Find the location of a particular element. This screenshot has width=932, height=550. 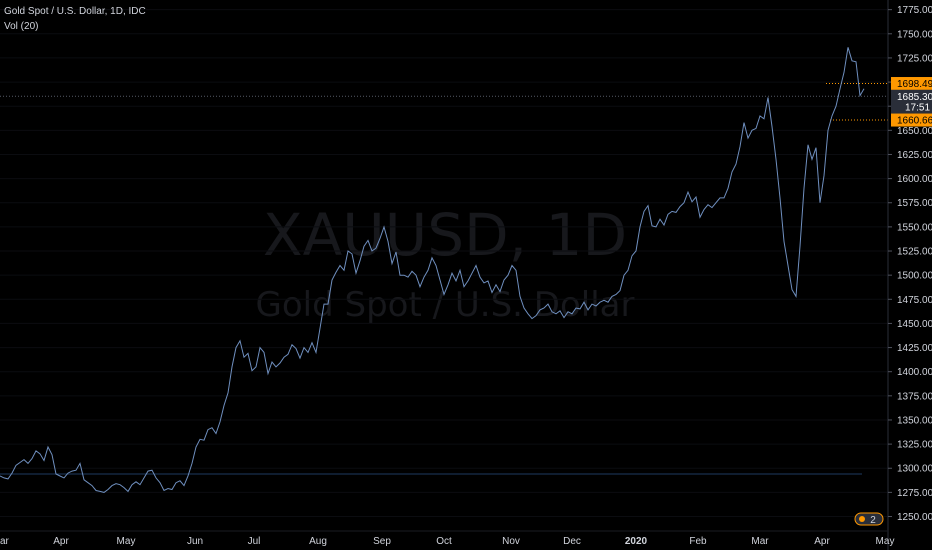

y-tick-label: 1300.00 is located at coordinates (914, 469).